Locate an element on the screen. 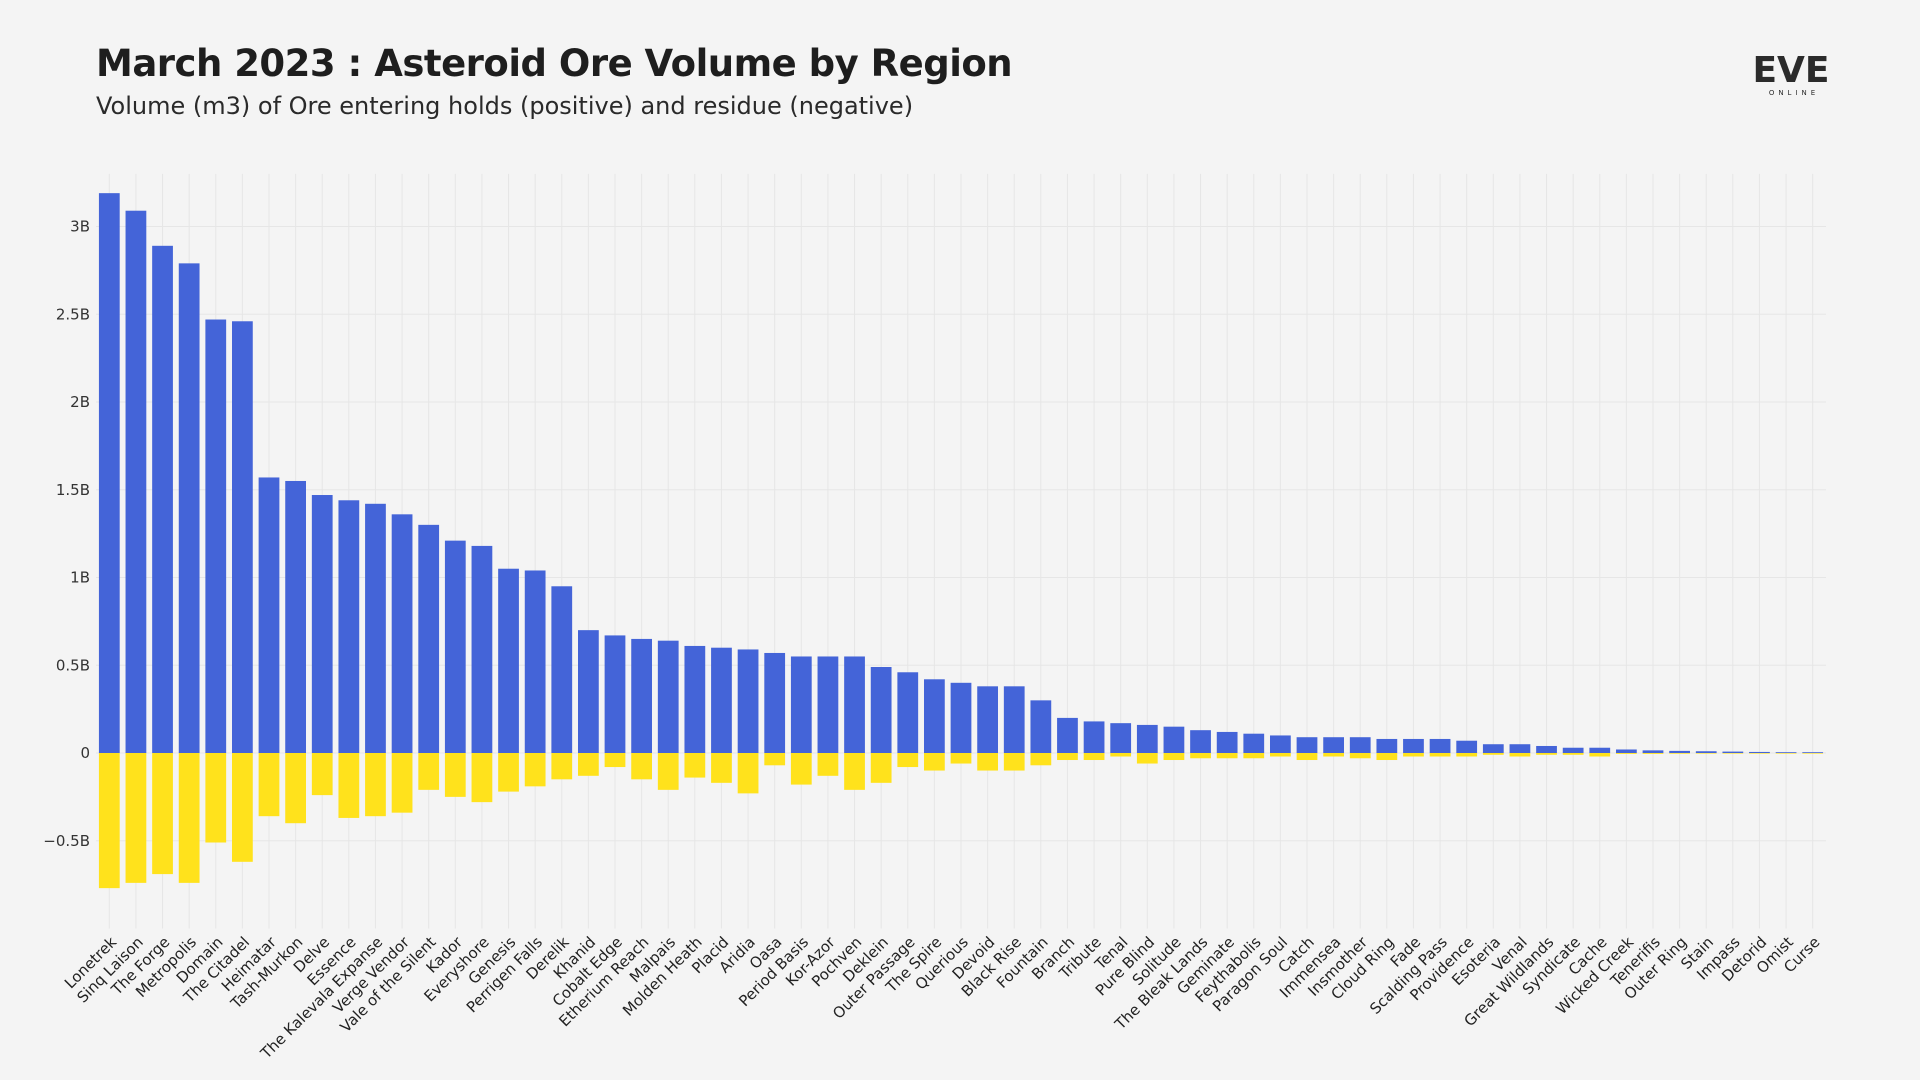 The image size is (1920, 1080). y-tick-label: 2.5B is located at coordinates (73, 314).